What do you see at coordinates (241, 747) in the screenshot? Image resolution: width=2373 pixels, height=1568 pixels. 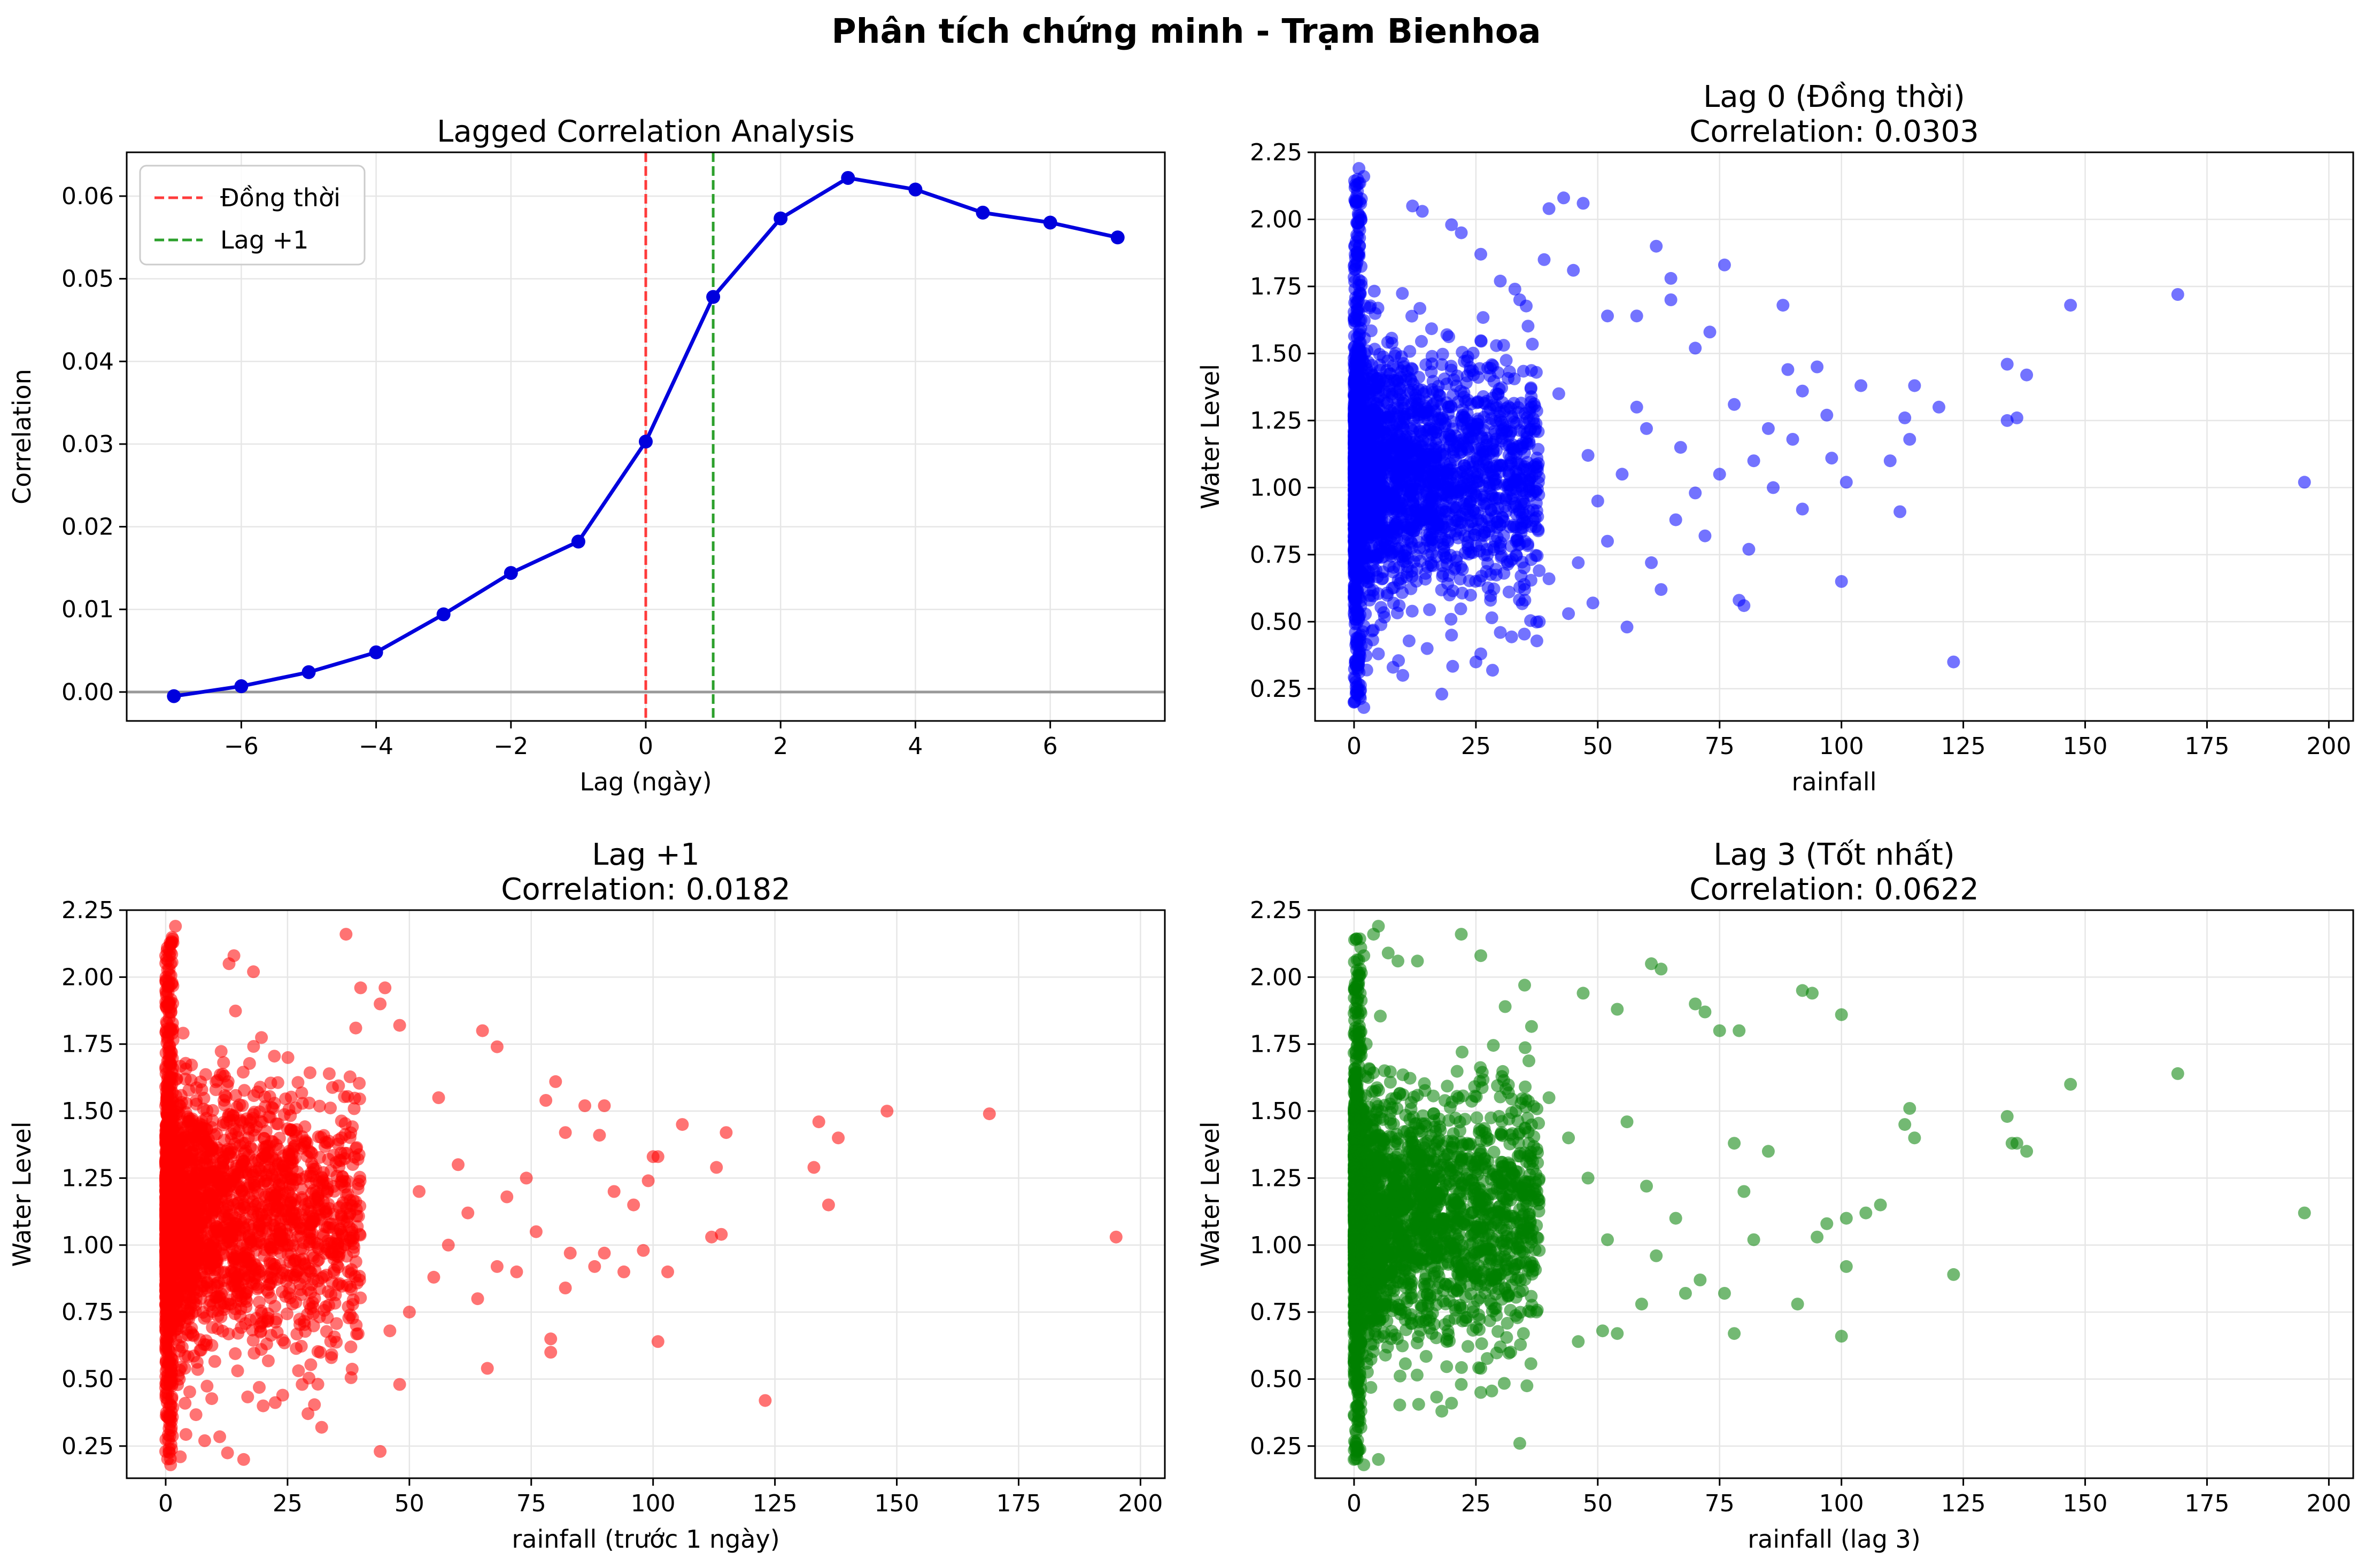 I see `x-tick-label: −6` at bounding box center [241, 747].